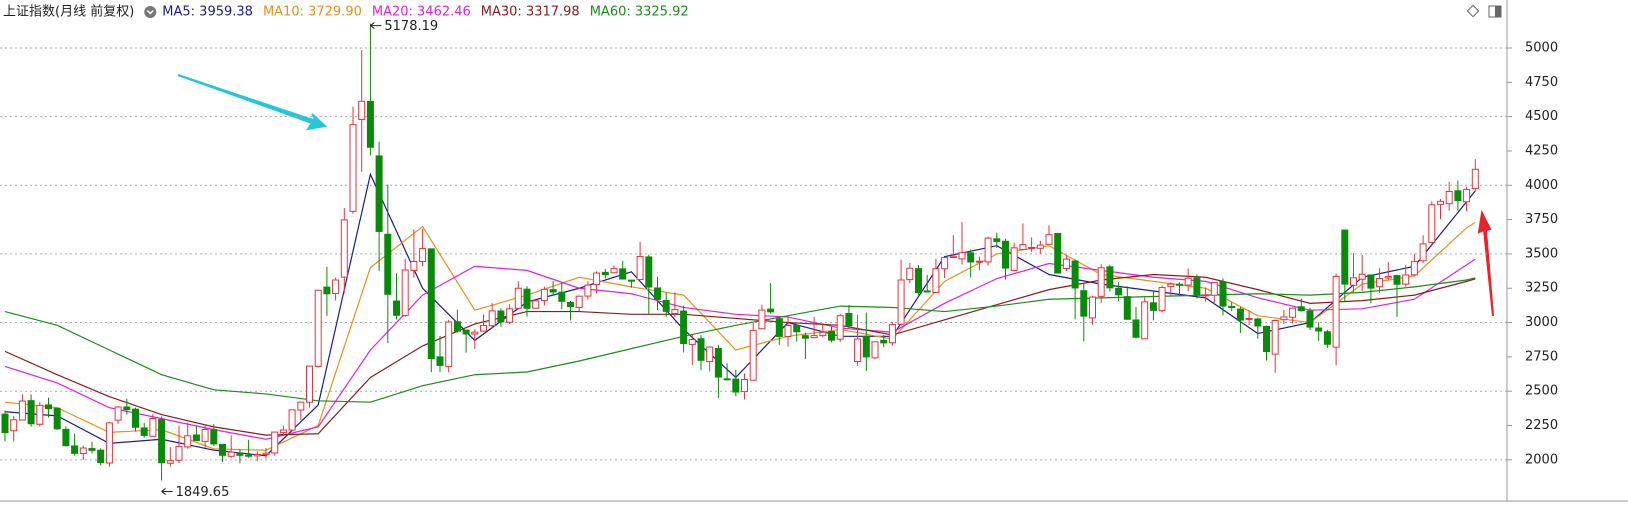 This screenshot has width=1628, height=523. What do you see at coordinates (376, 25) in the screenshot?
I see `max-marker` at bounding box center [376, 25].